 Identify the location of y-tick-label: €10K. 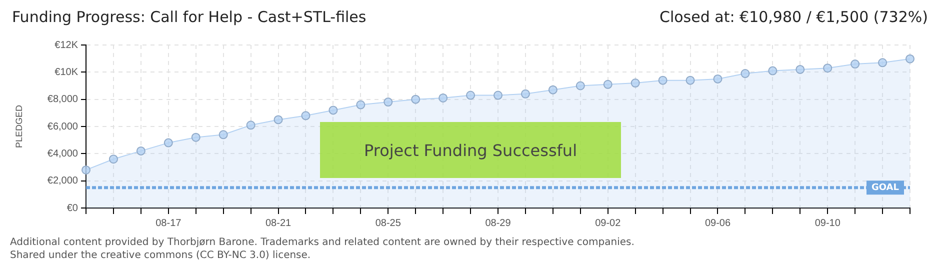
(66, 72).